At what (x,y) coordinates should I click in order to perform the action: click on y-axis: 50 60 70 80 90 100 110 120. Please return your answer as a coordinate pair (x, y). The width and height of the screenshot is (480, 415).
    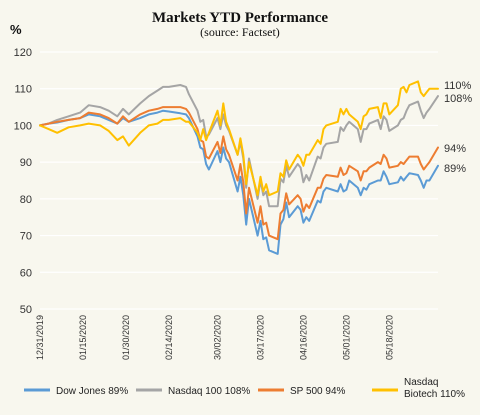
    Looking at the image, I should click on (23, 181).